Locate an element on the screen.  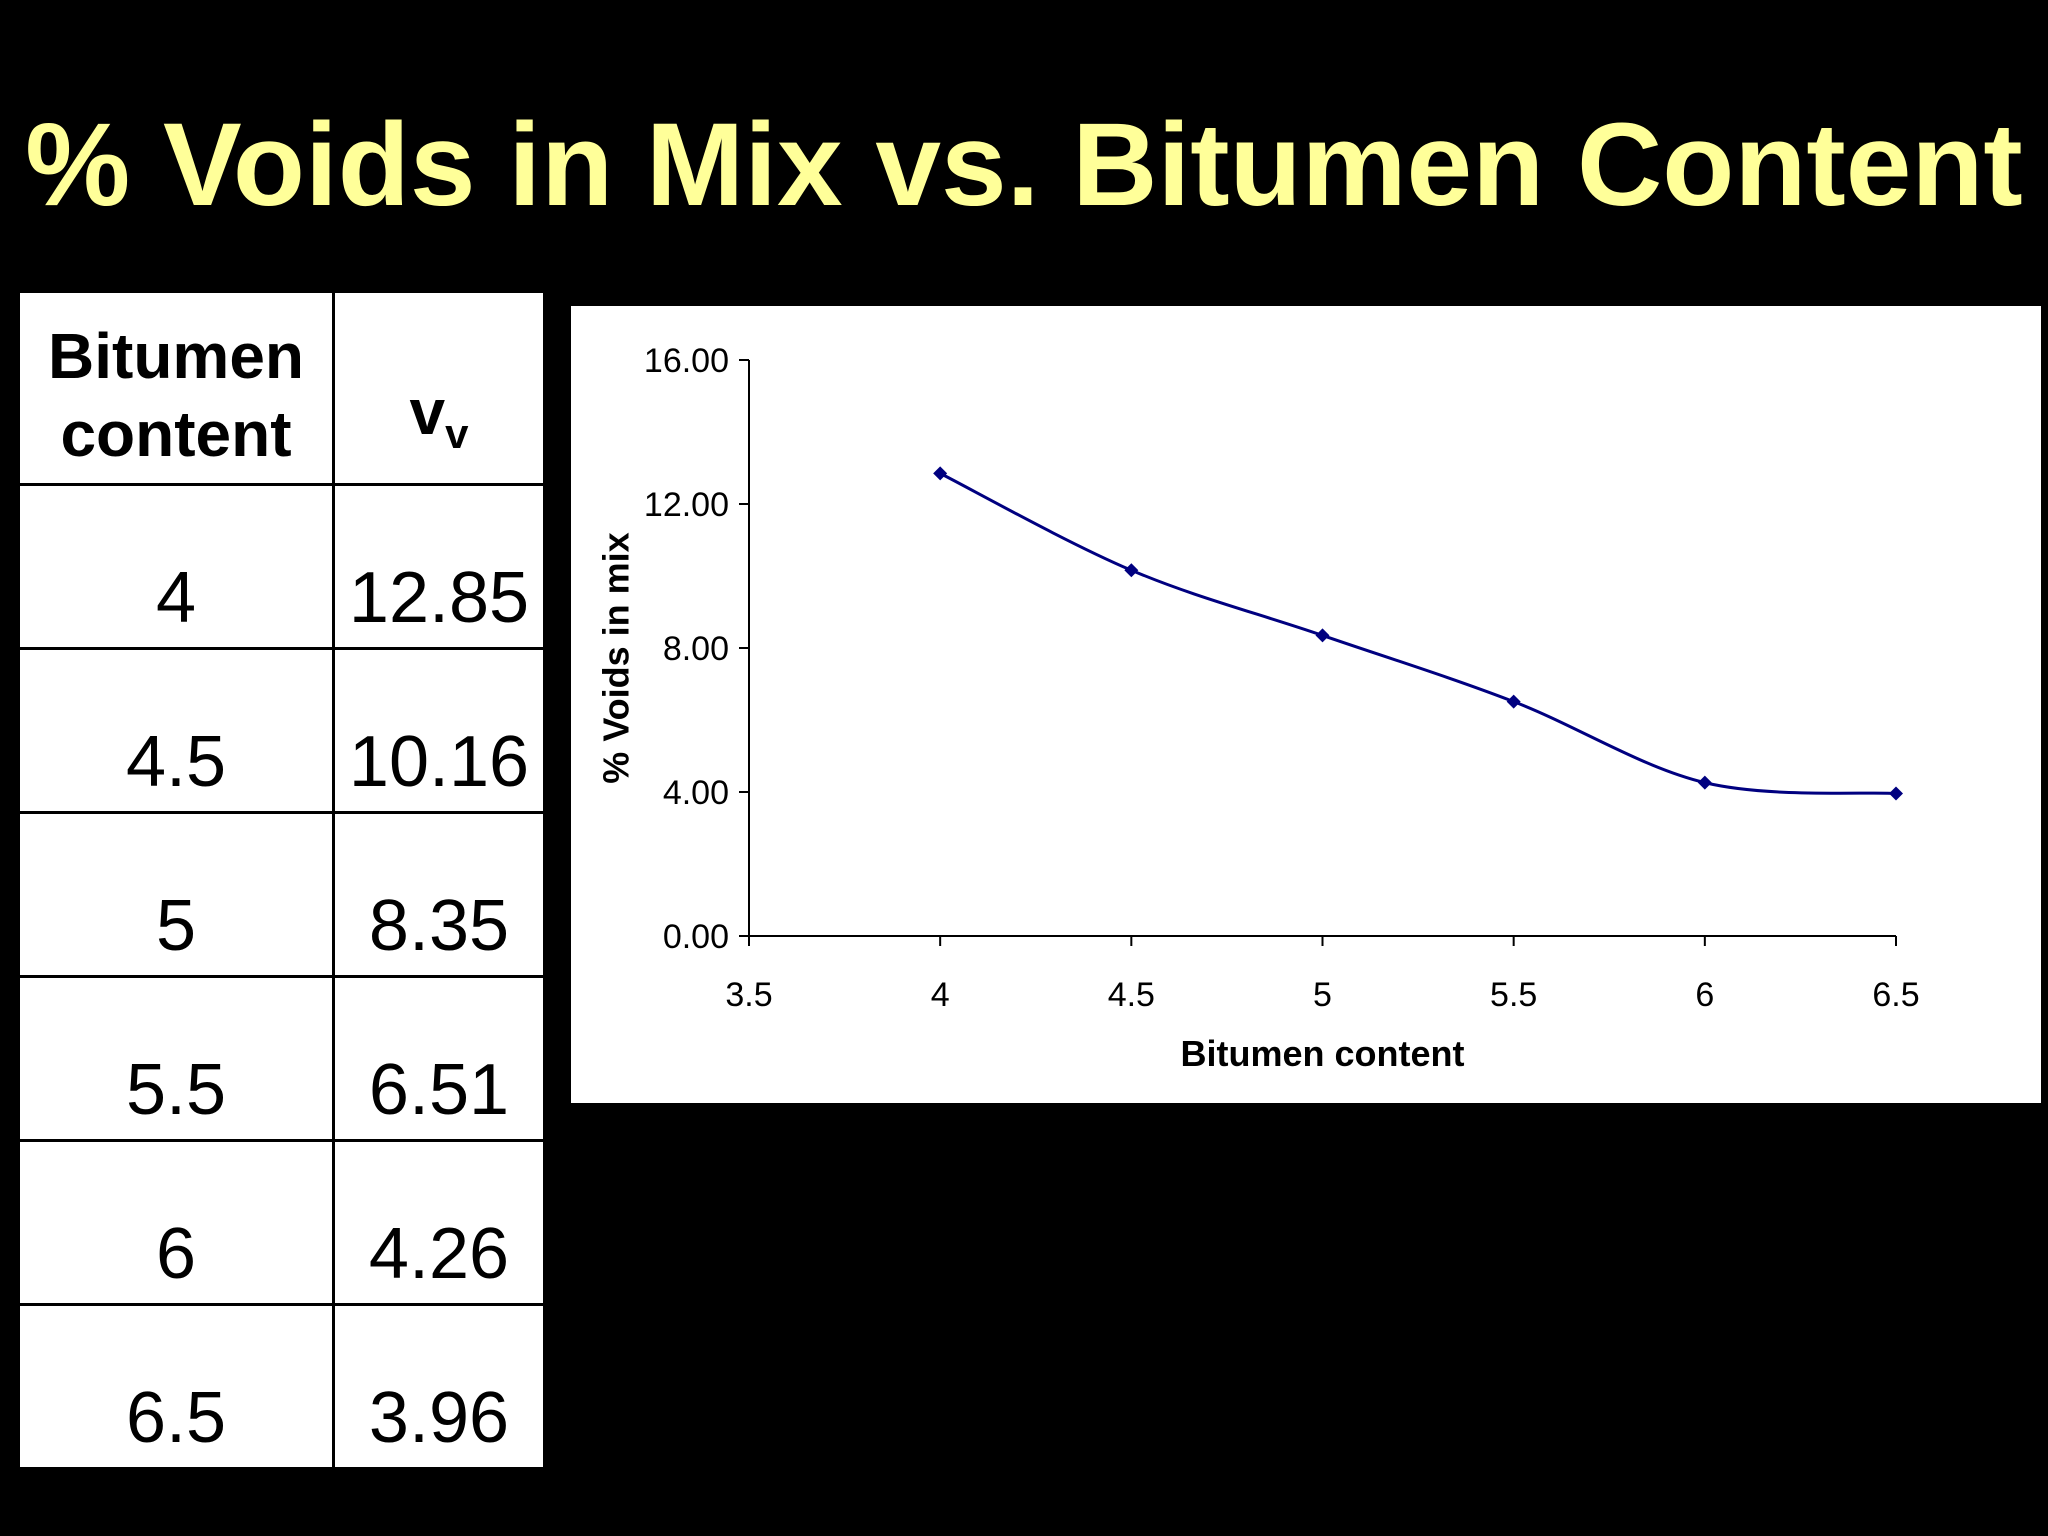
table-row: 5.5 6.51 is located at coordinates (281, 1058).